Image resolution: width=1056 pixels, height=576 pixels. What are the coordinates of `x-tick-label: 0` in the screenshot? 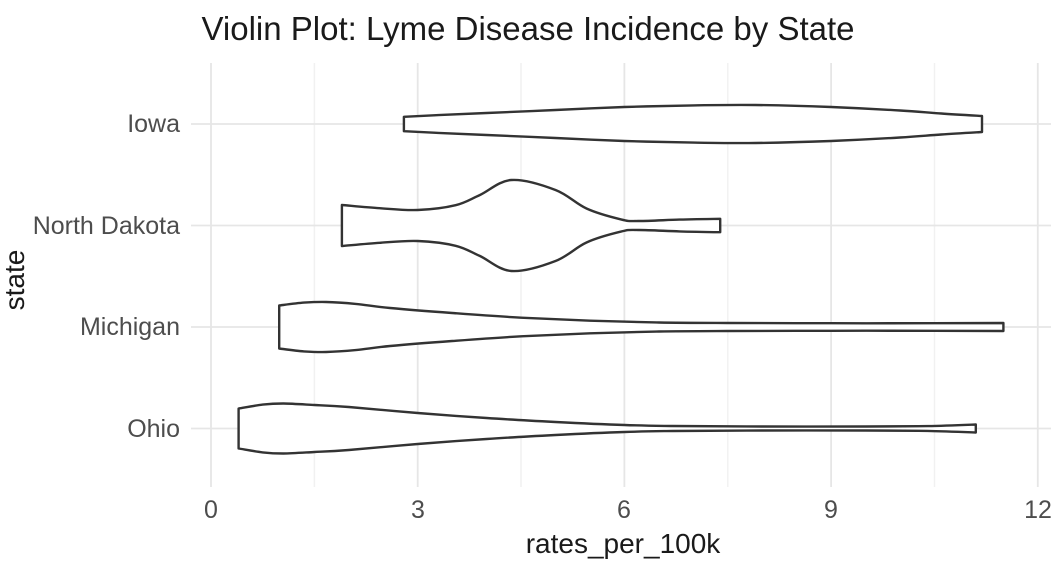 It's located at (211, 510).